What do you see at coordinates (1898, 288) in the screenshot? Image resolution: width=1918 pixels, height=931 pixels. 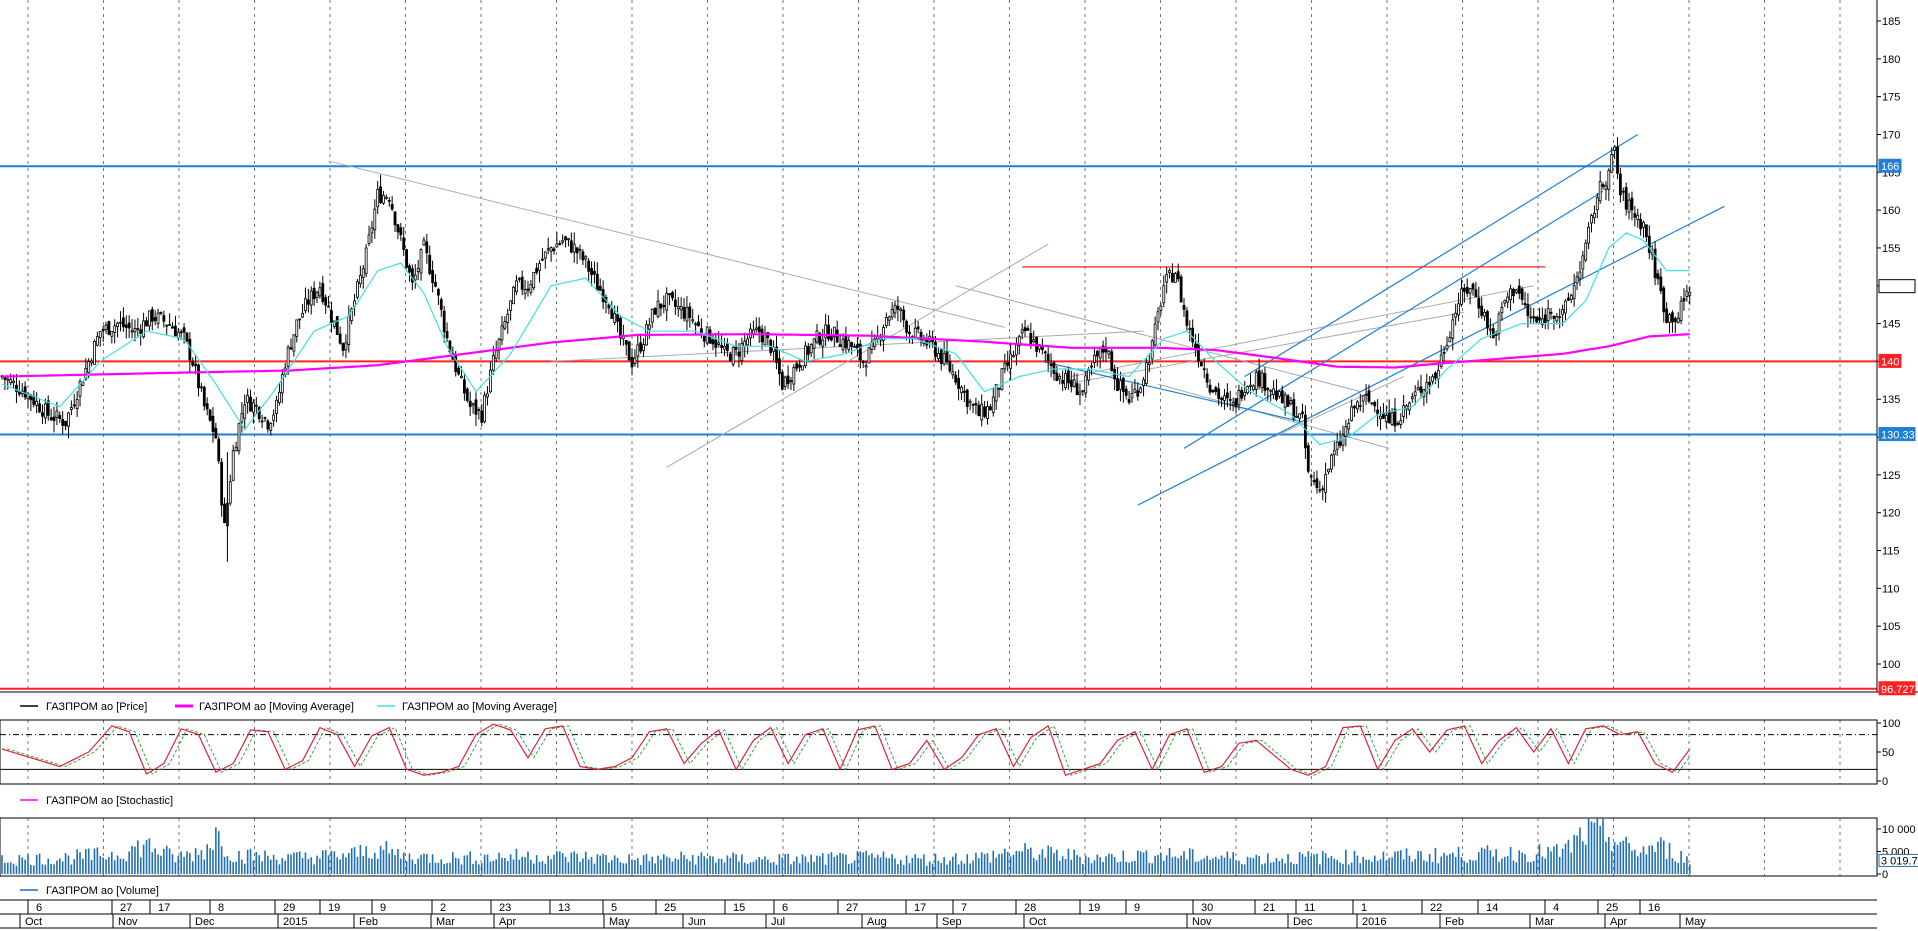 I see `level-badge-label: 149.88` at bounding box center [1898, 288].